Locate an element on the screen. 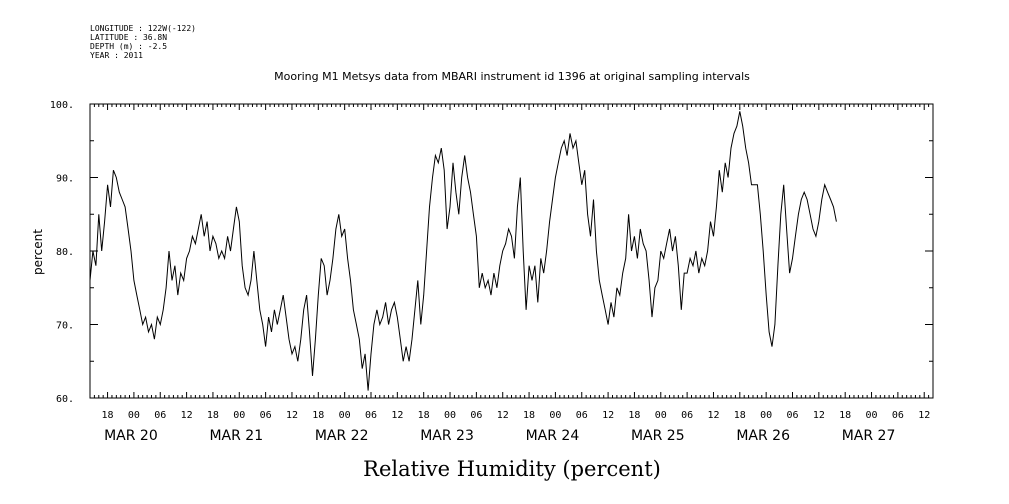  y-tick-label: 90. is located at coordinates (65, 179).